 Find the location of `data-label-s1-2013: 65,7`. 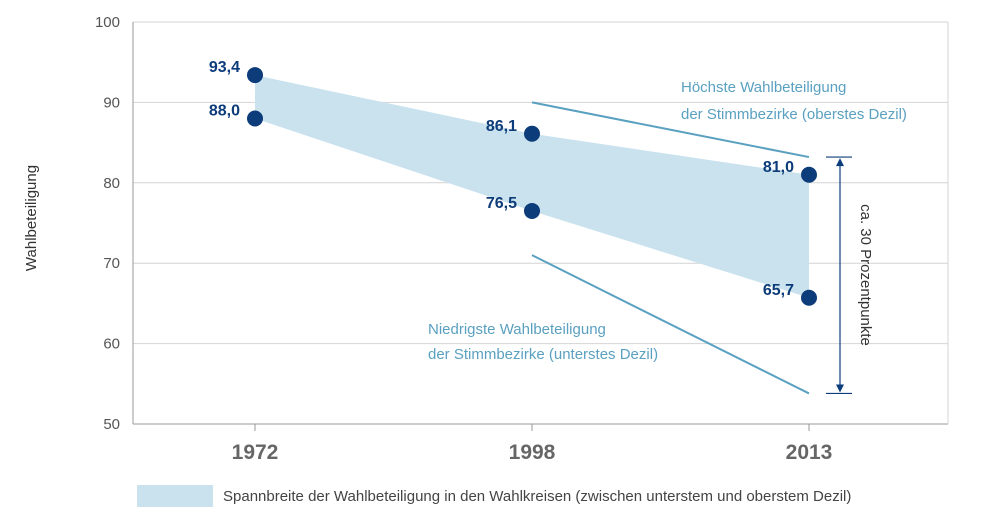

data-label-s1-2013: 65,7 is located at coordinates (778, 290).